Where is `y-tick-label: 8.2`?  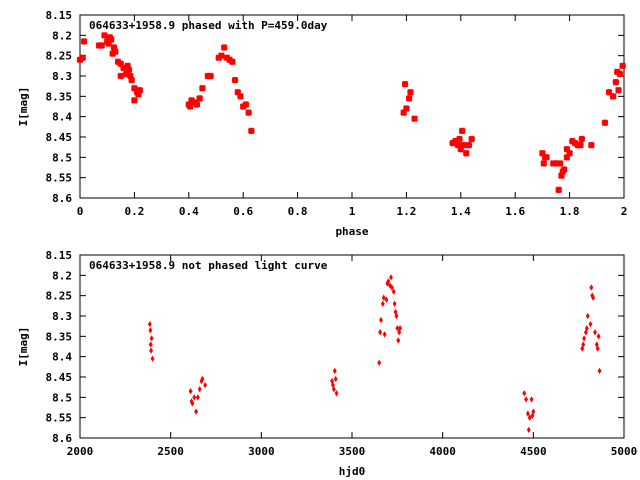 y-tick-label: 8.2 is located at coordinates (62, 275).